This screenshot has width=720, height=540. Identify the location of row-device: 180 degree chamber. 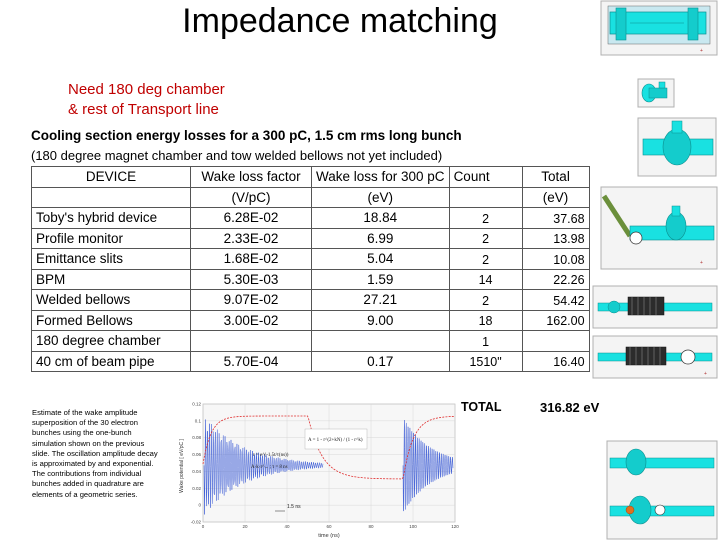
(111, 341).